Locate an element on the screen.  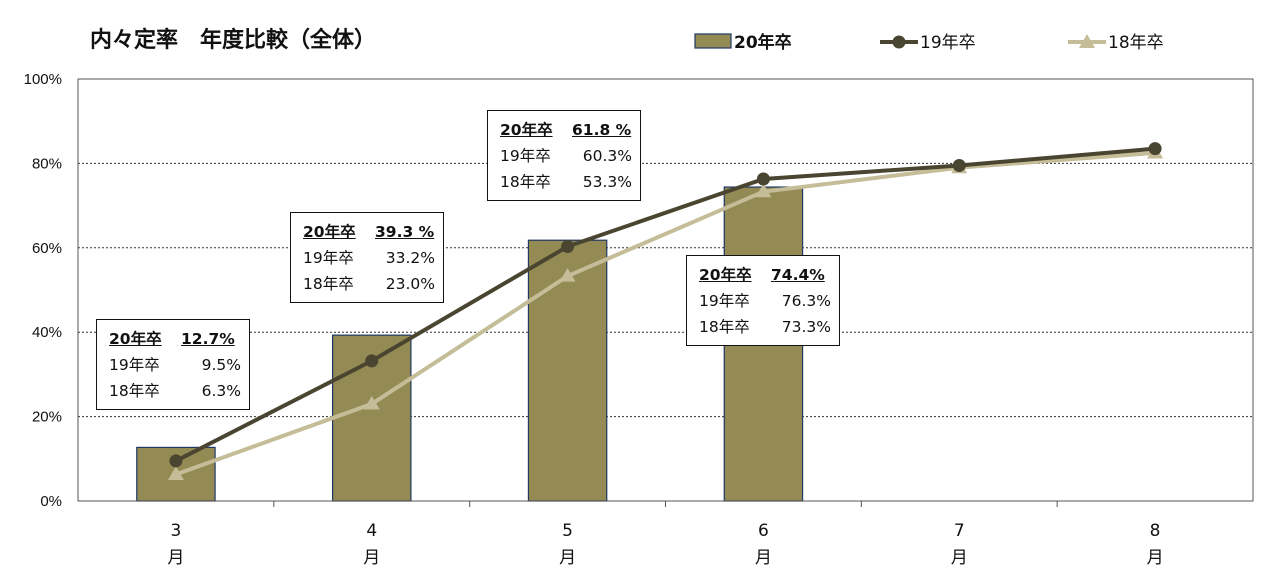
callout-head-value: 74.4% is located at coordinates (798, 275).